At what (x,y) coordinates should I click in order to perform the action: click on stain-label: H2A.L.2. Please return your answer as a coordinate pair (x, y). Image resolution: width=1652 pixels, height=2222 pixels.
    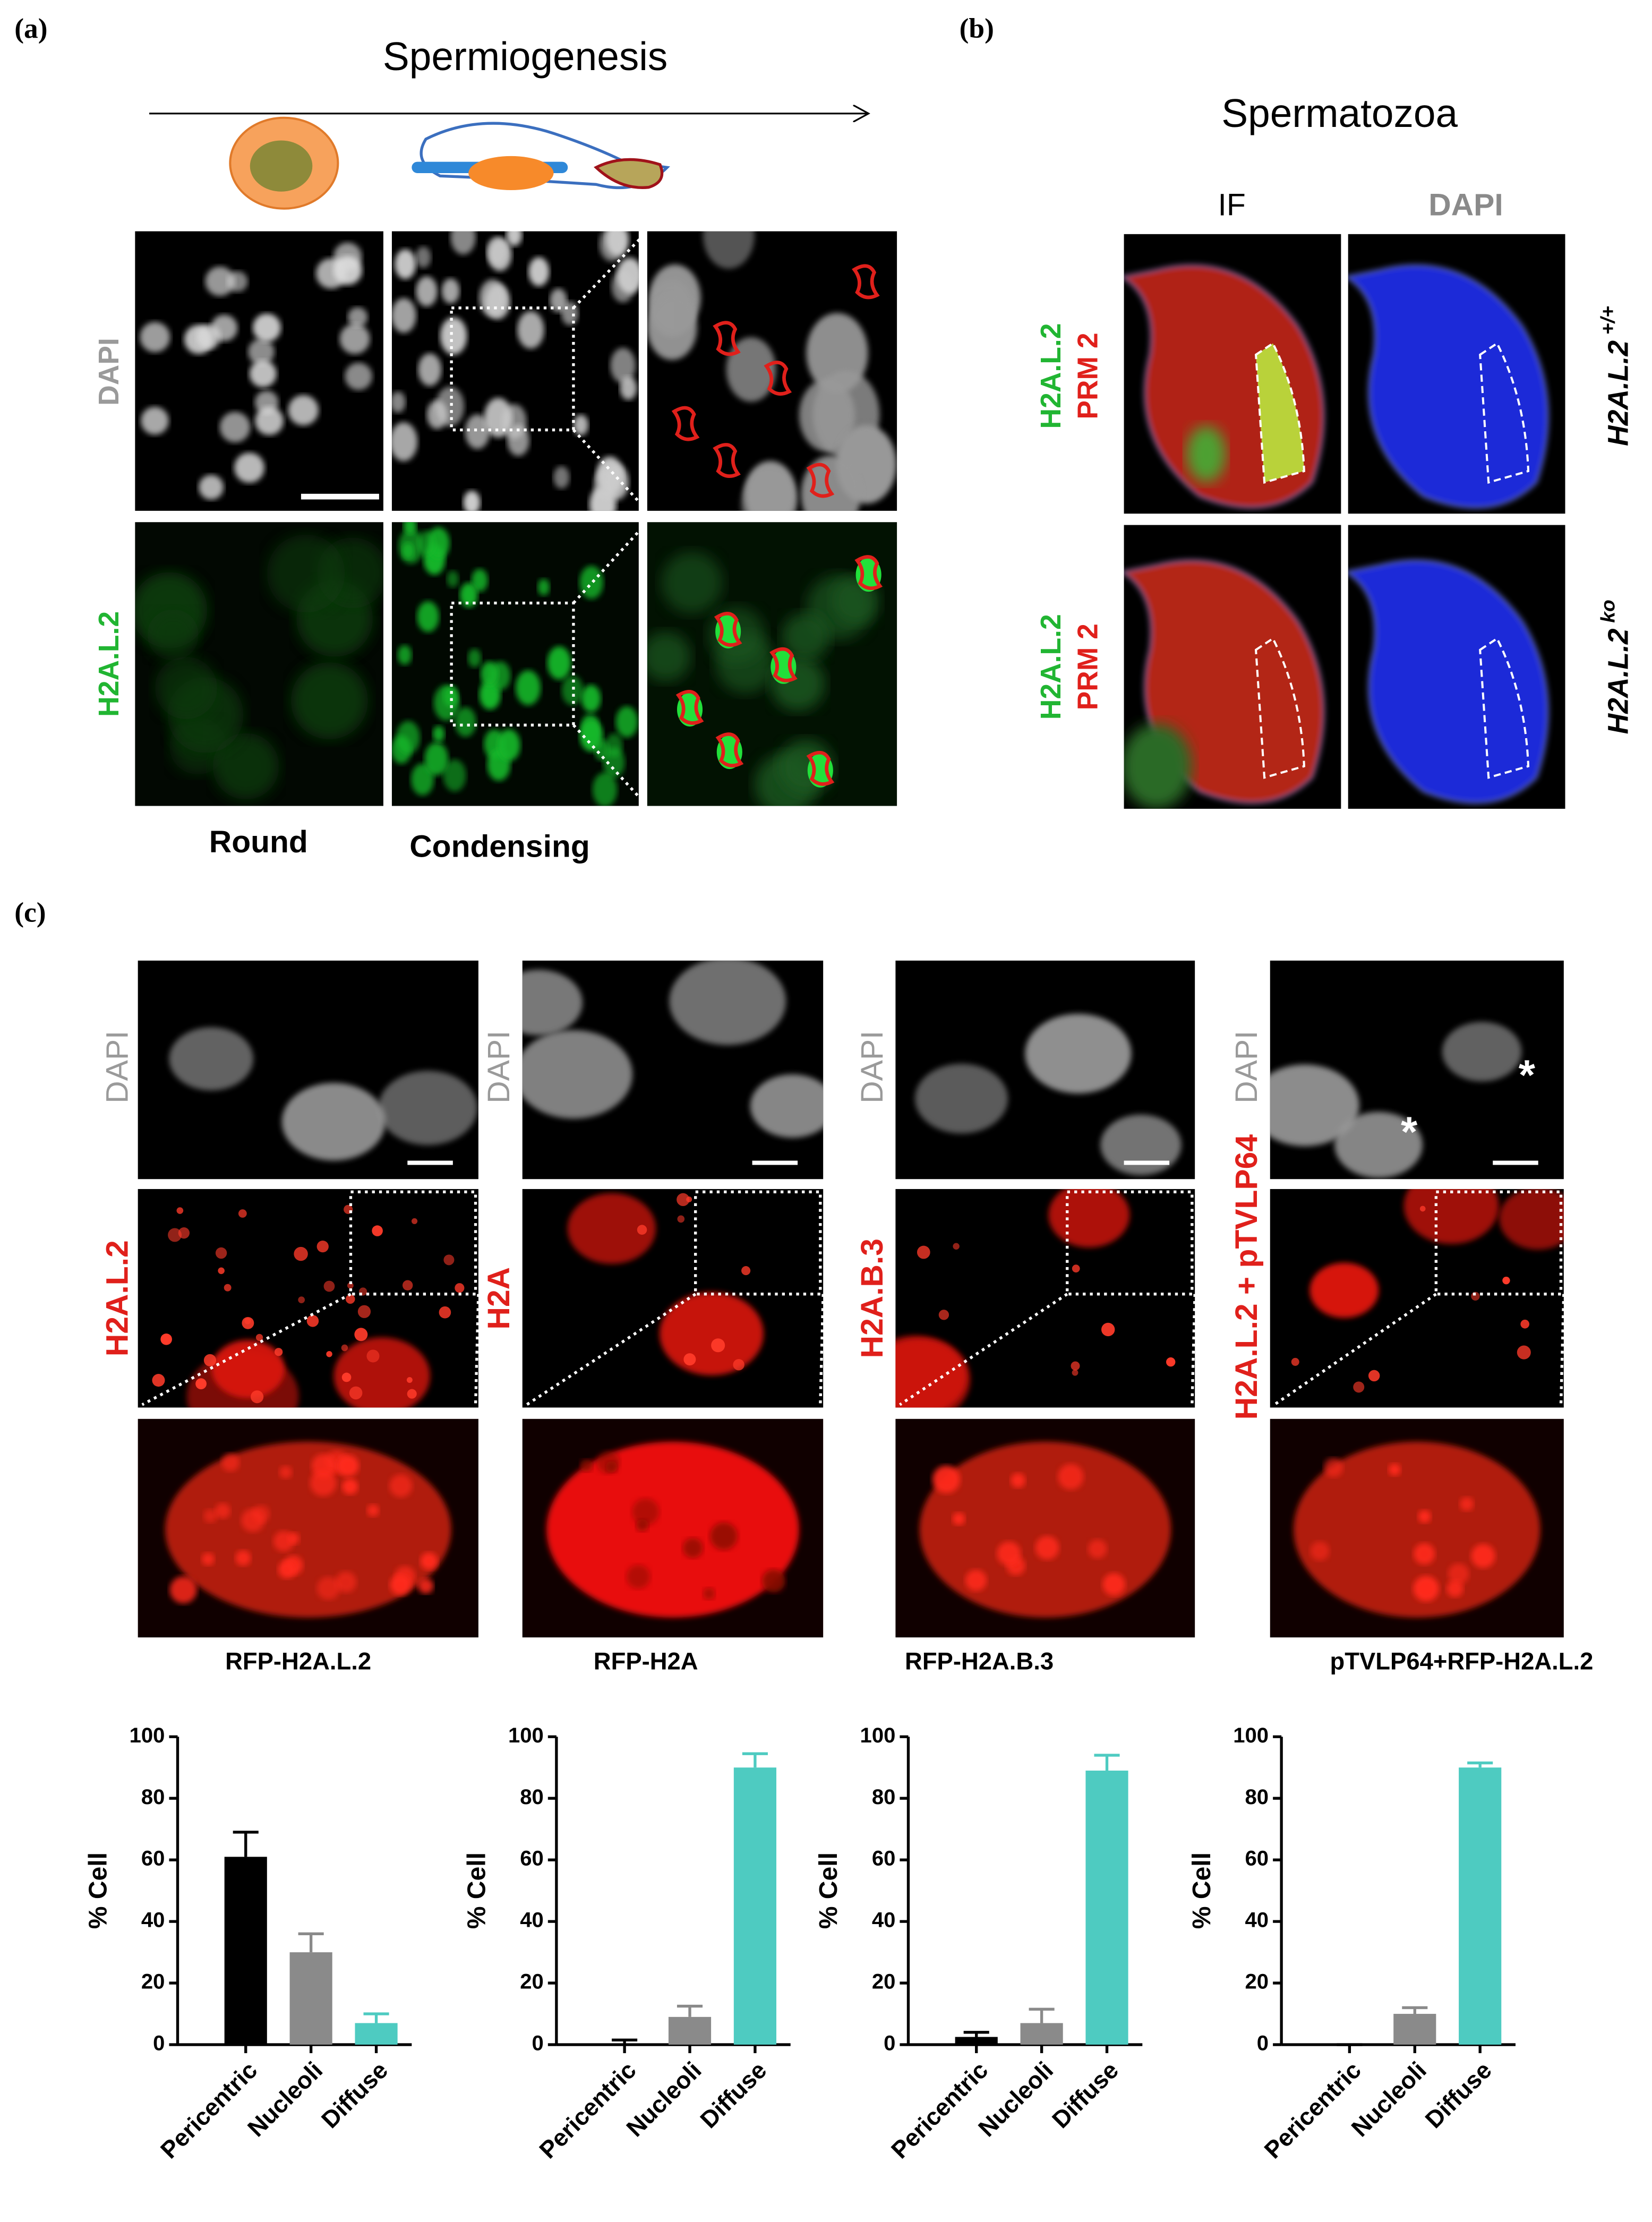
    Looking at the image, I should click on (1051, 667).